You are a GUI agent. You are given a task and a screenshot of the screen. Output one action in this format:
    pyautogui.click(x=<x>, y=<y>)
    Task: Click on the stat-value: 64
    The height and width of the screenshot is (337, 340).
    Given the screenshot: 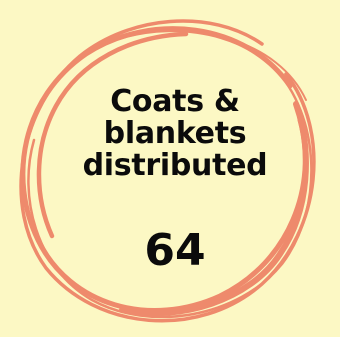 What is the action you would take?
    pyautogui.click(x=175, y=250)
    